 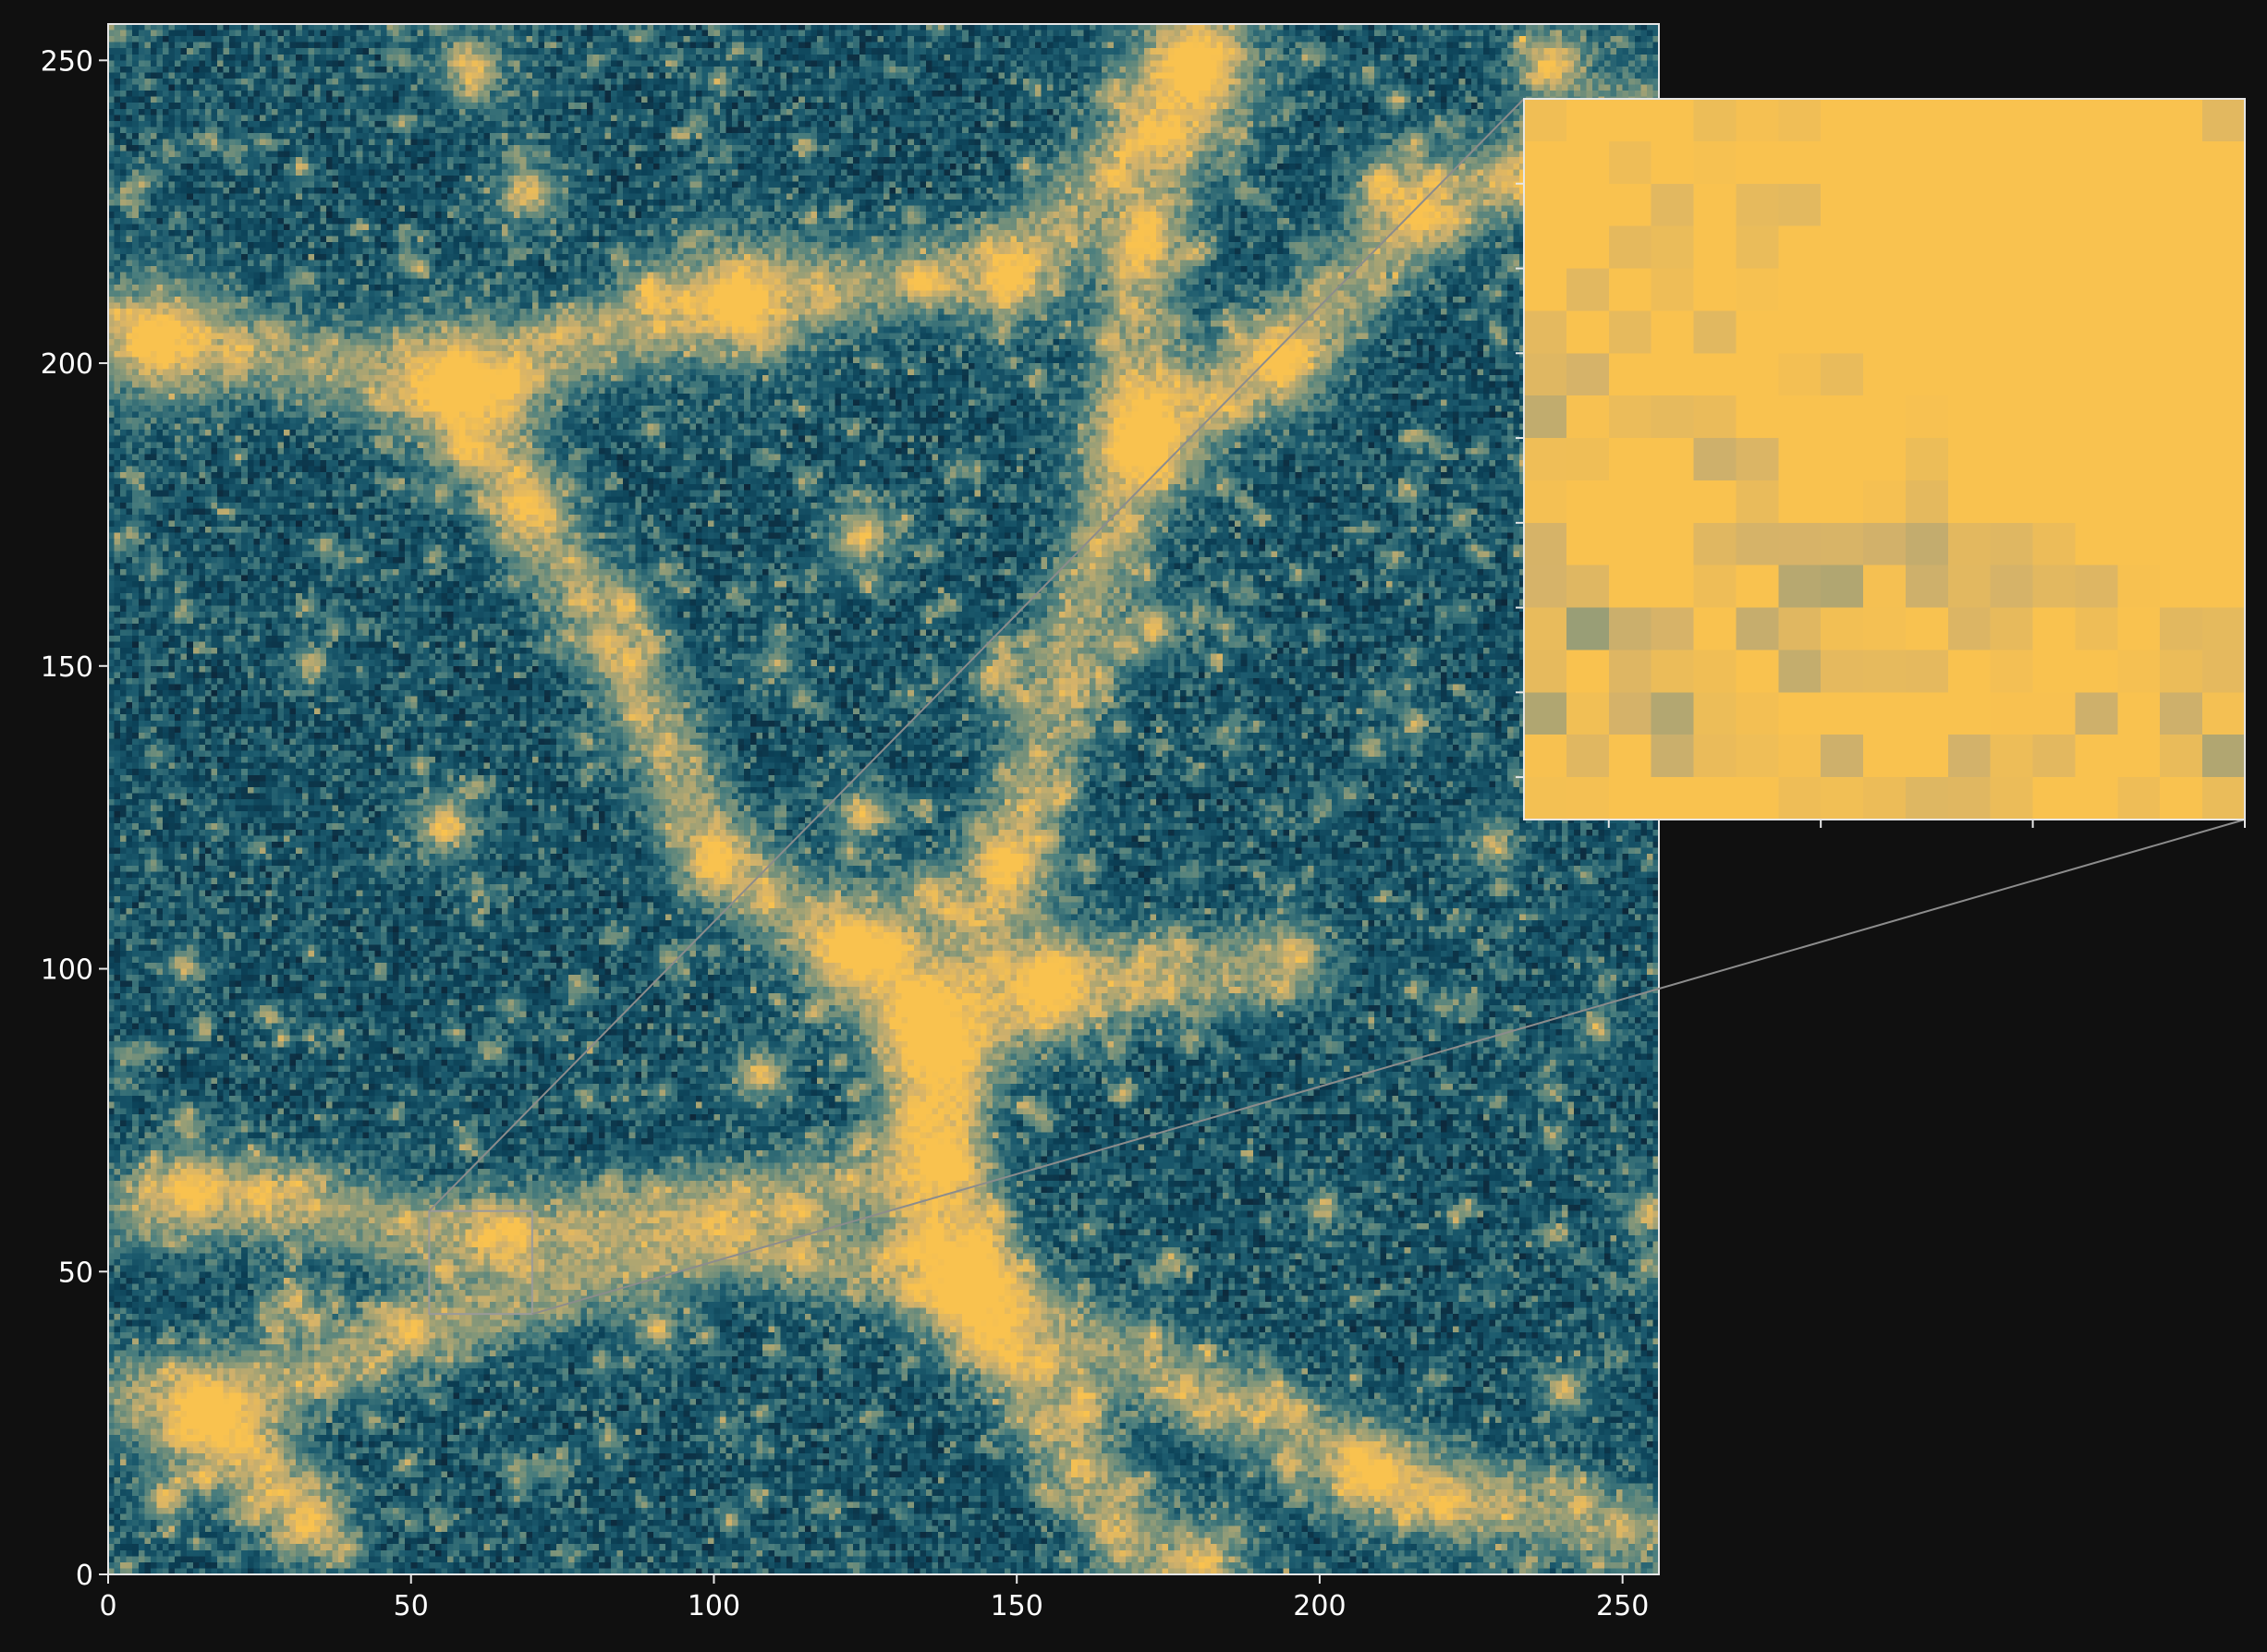 What do you see at coordinates (1881, 505) in the screenshot?
I see `inset-ticks` at bounding box center [1881, 505].